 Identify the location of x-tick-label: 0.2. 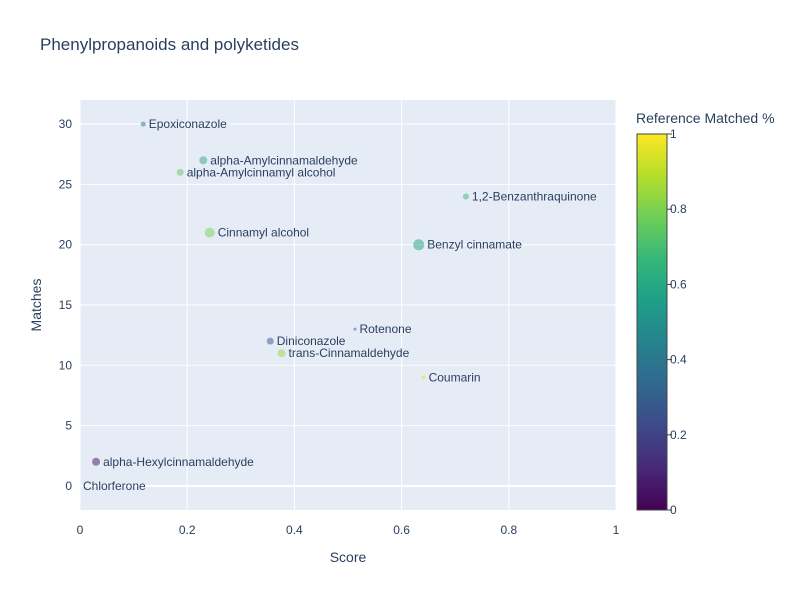
(187, 530).